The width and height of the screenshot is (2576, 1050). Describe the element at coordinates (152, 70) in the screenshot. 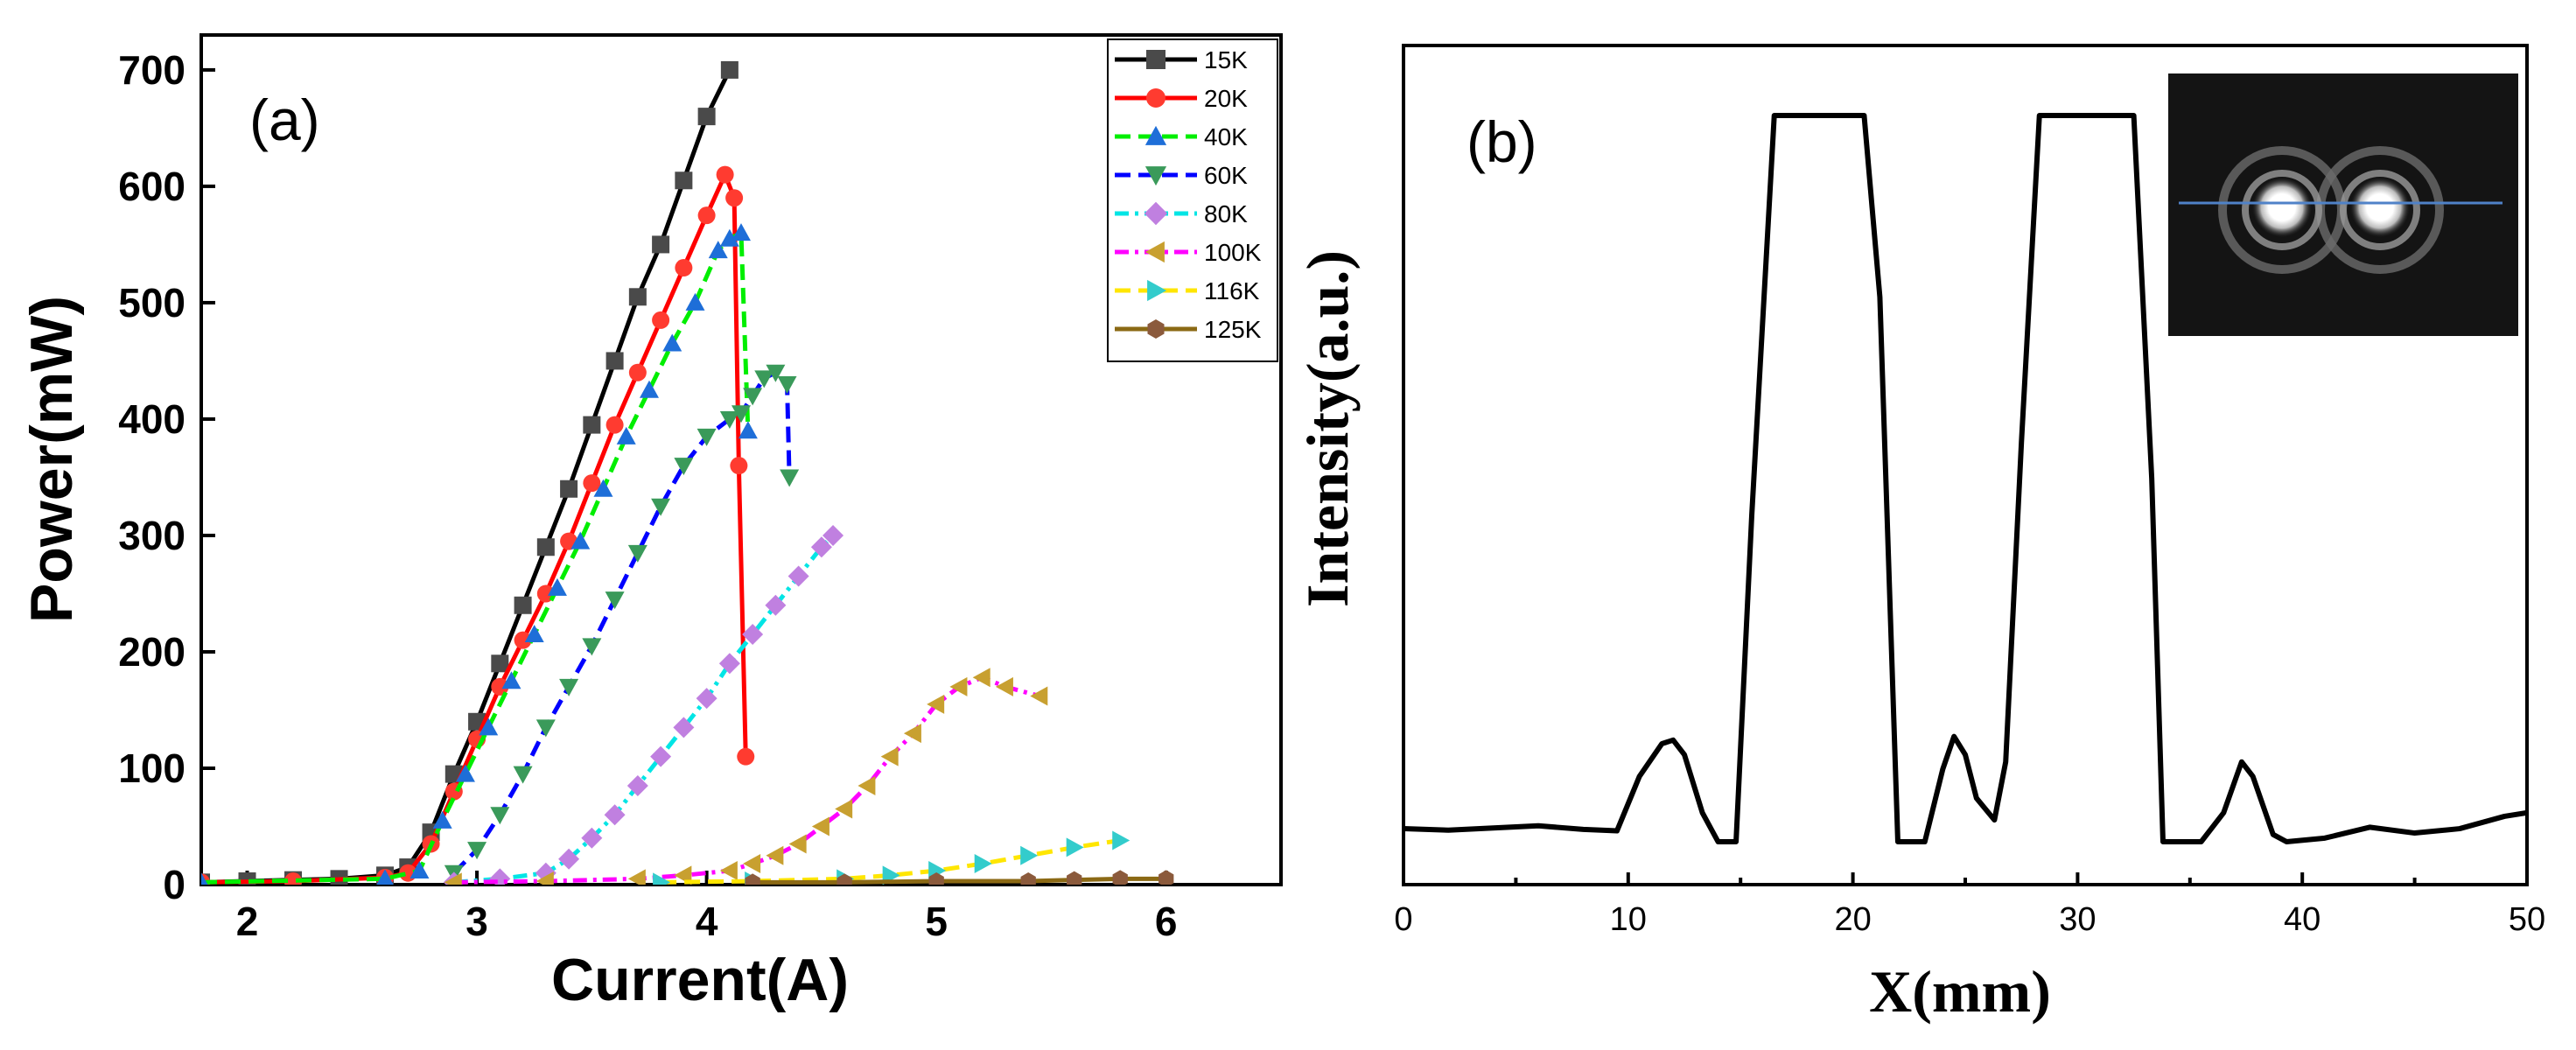

I see `panel-a-y-tick-label: 700` at that location.